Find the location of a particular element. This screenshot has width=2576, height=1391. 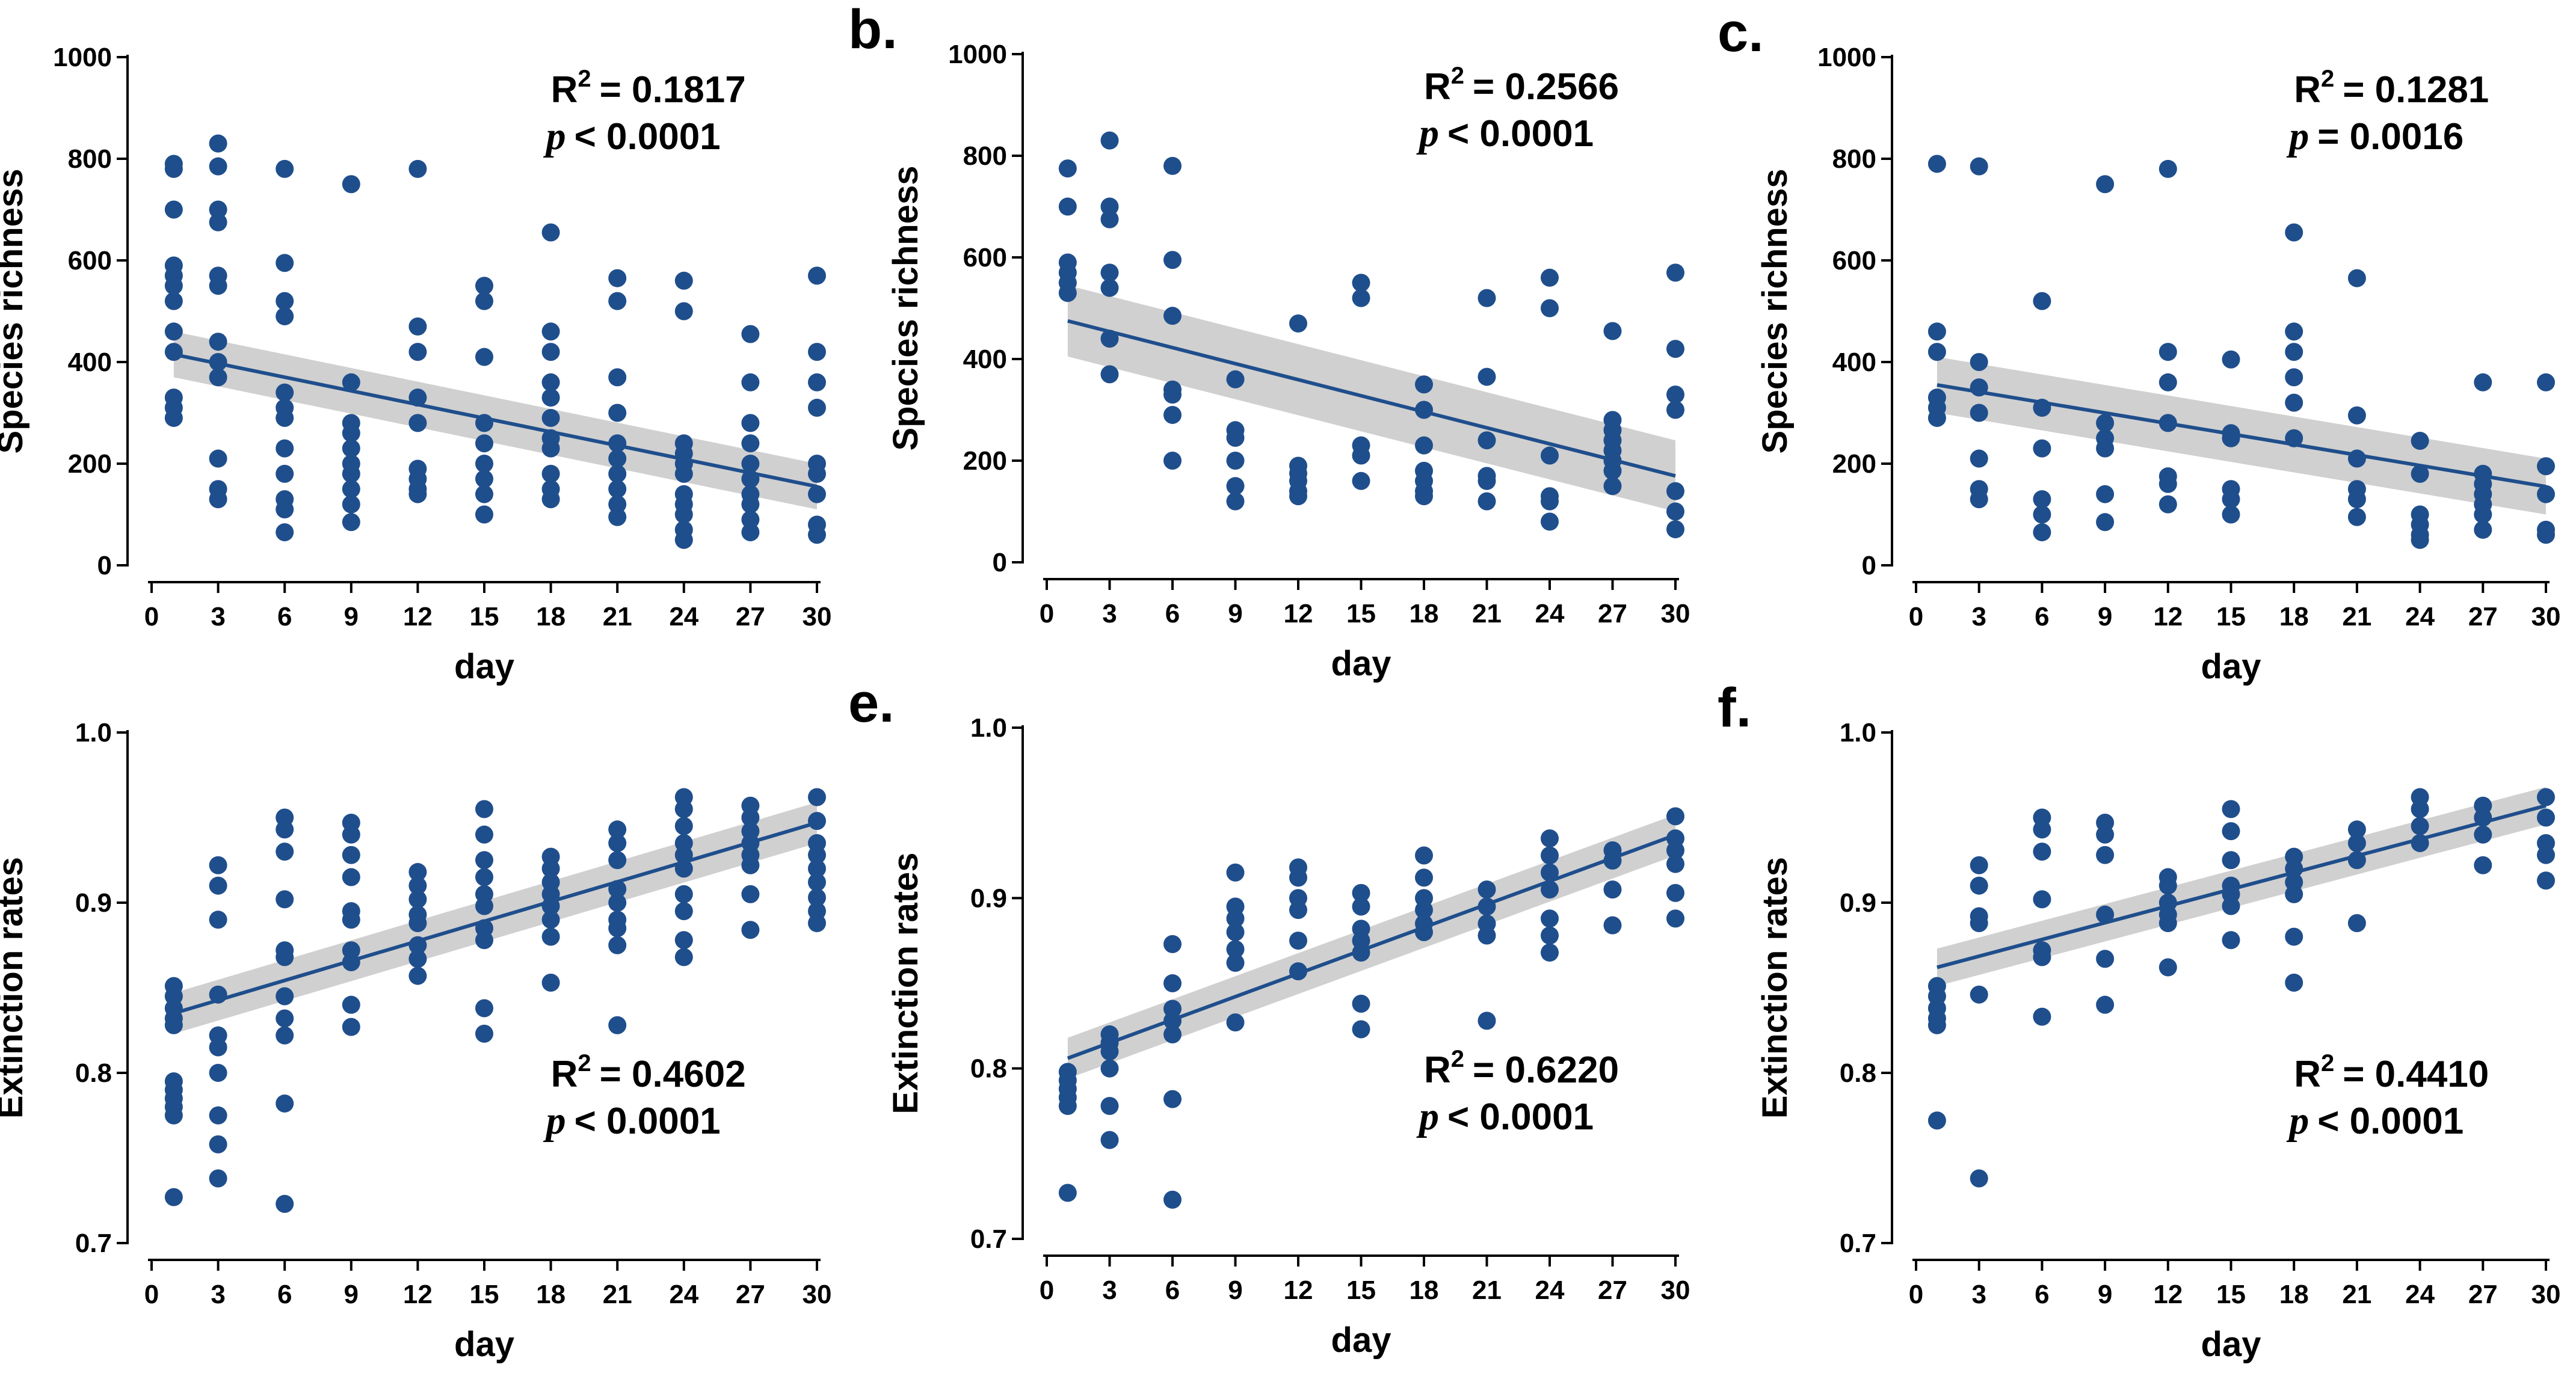

r-squared-value: = 0.1817 is located at coordinates (673, 90).